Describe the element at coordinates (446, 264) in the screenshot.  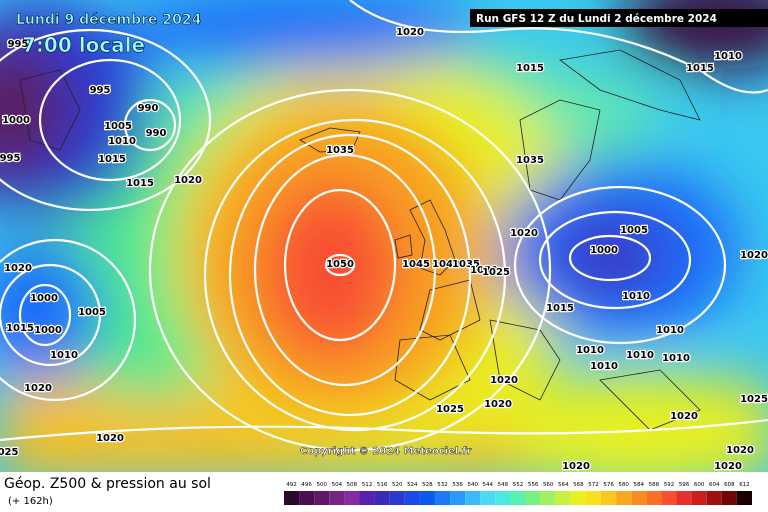
I see `isobar-label: 1040` at that location.